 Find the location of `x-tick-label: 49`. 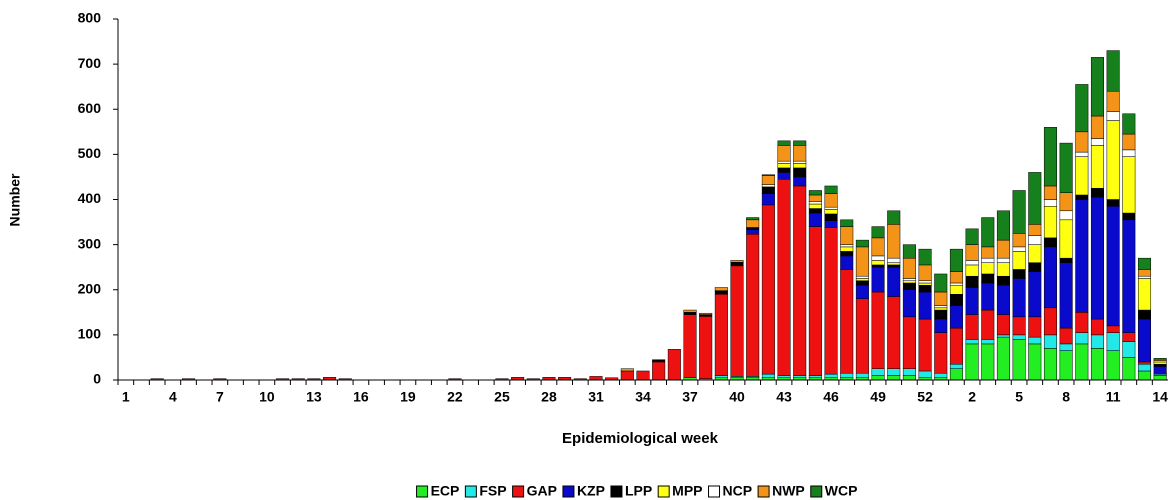

x-tick-label: 49 is located at coordinates (878, 397).